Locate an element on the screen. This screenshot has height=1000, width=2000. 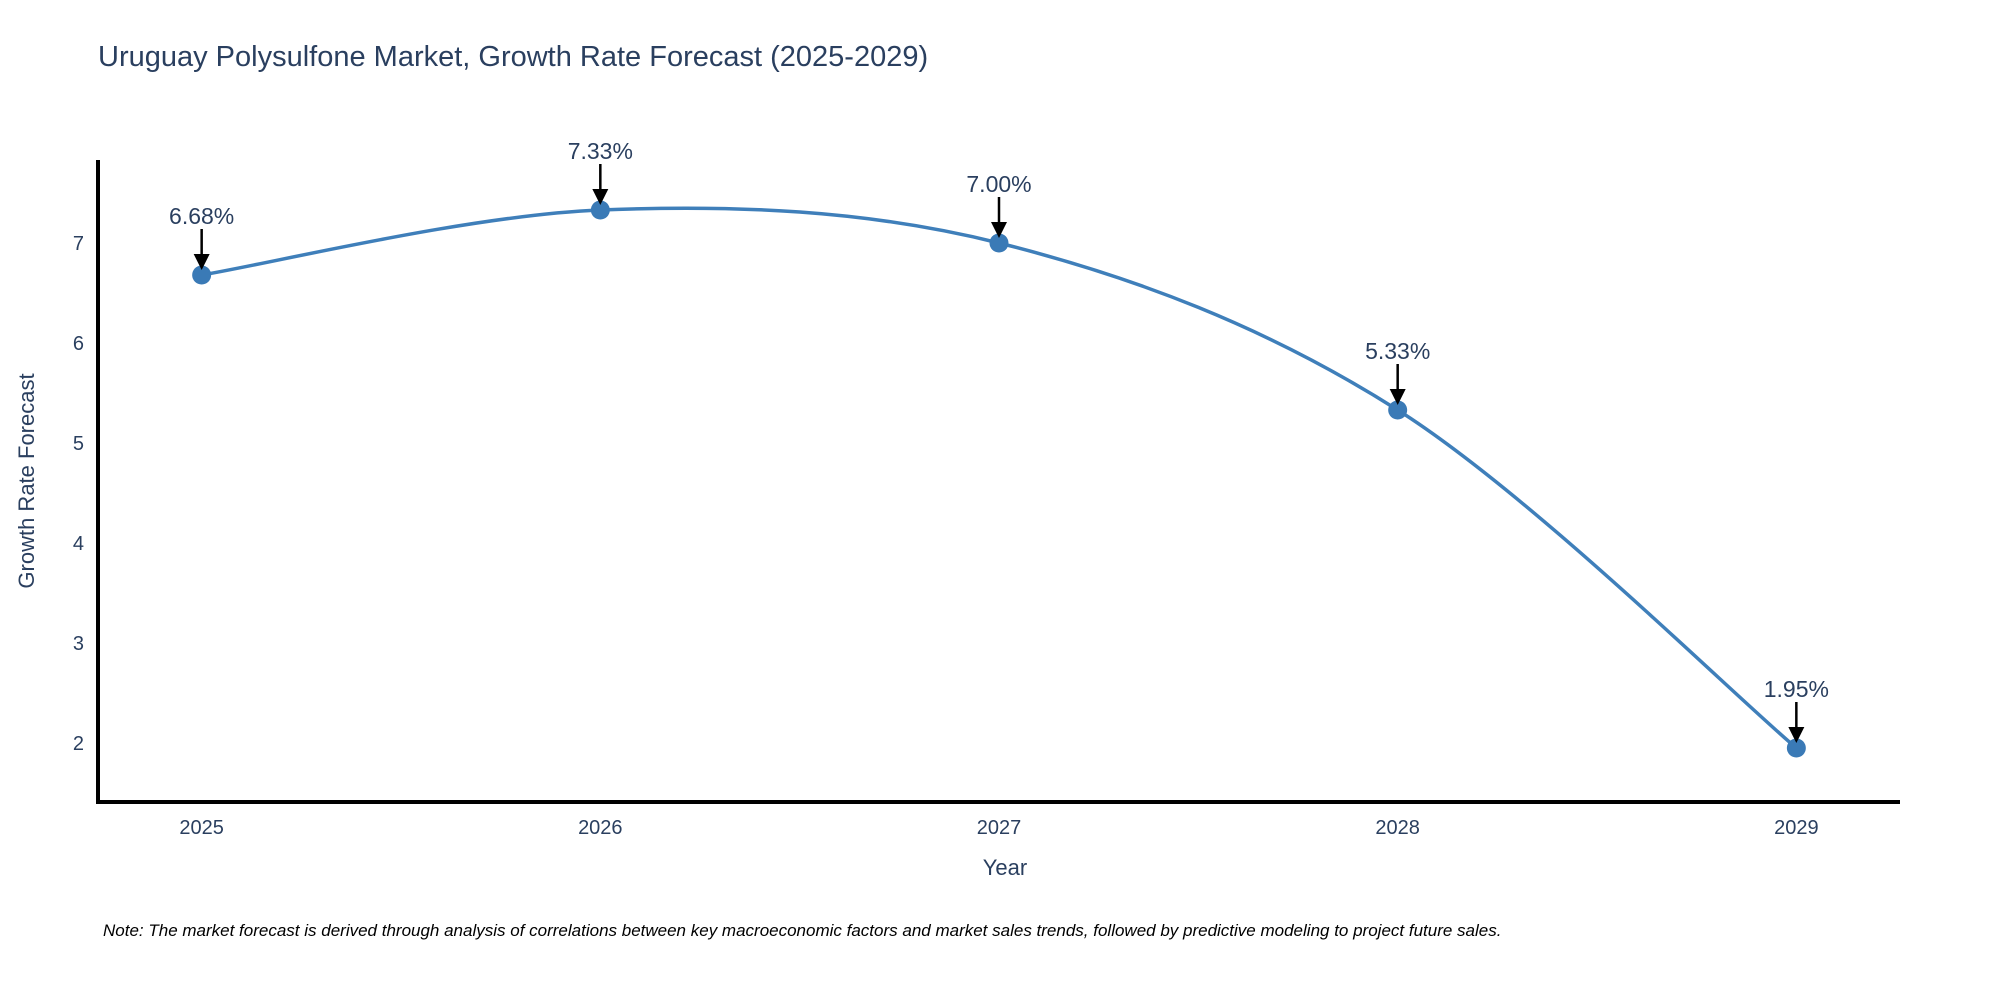
y-tick-label: 6 is located at coordinates (78, 344).